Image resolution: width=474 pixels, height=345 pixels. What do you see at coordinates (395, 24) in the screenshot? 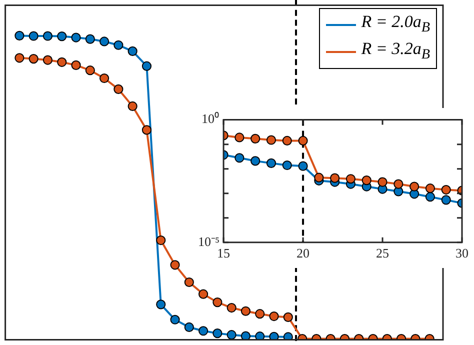
I see `legend-label: R = 2.0a$_{B}$` at bounding box center [395, 24].